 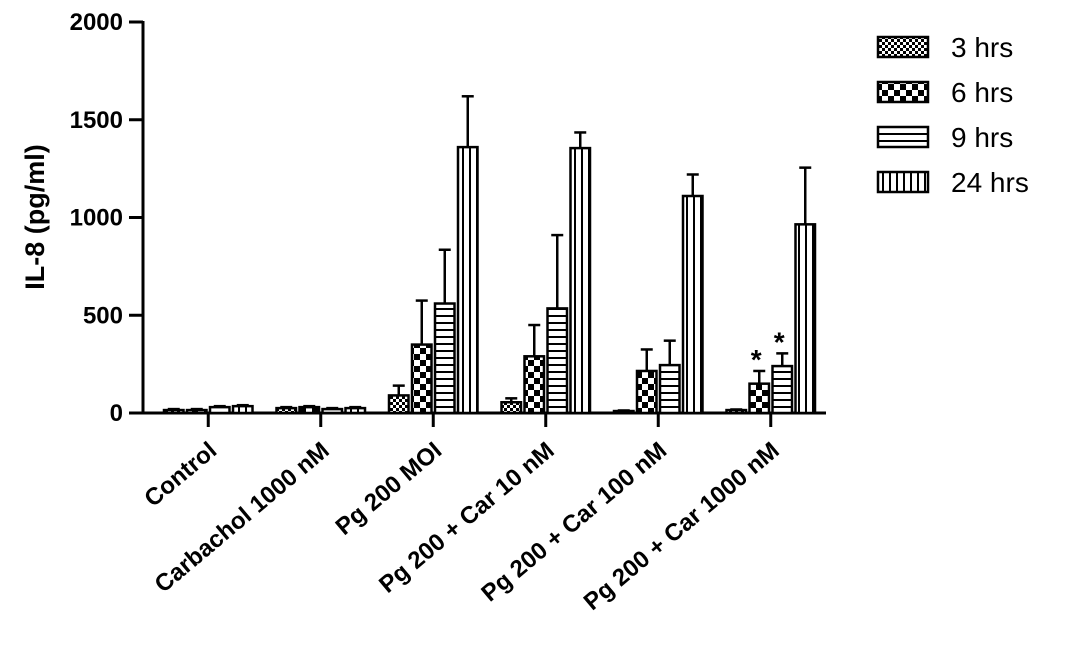 What do you see at coordinates (96, 22) in the screenshot?
I see `y-tick-label: 2000` at bounding box center [96, 22].